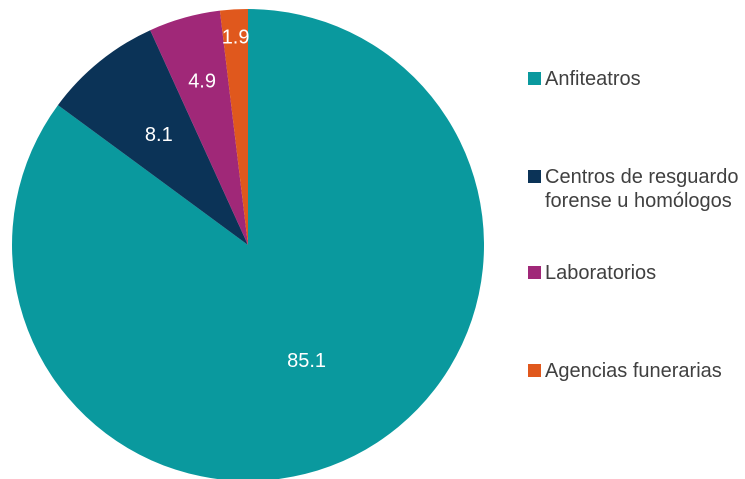  Describe the element at coordinates (534, 370) in the screenshot. I see `legend-swatch-agencias-funerarias` at that location.